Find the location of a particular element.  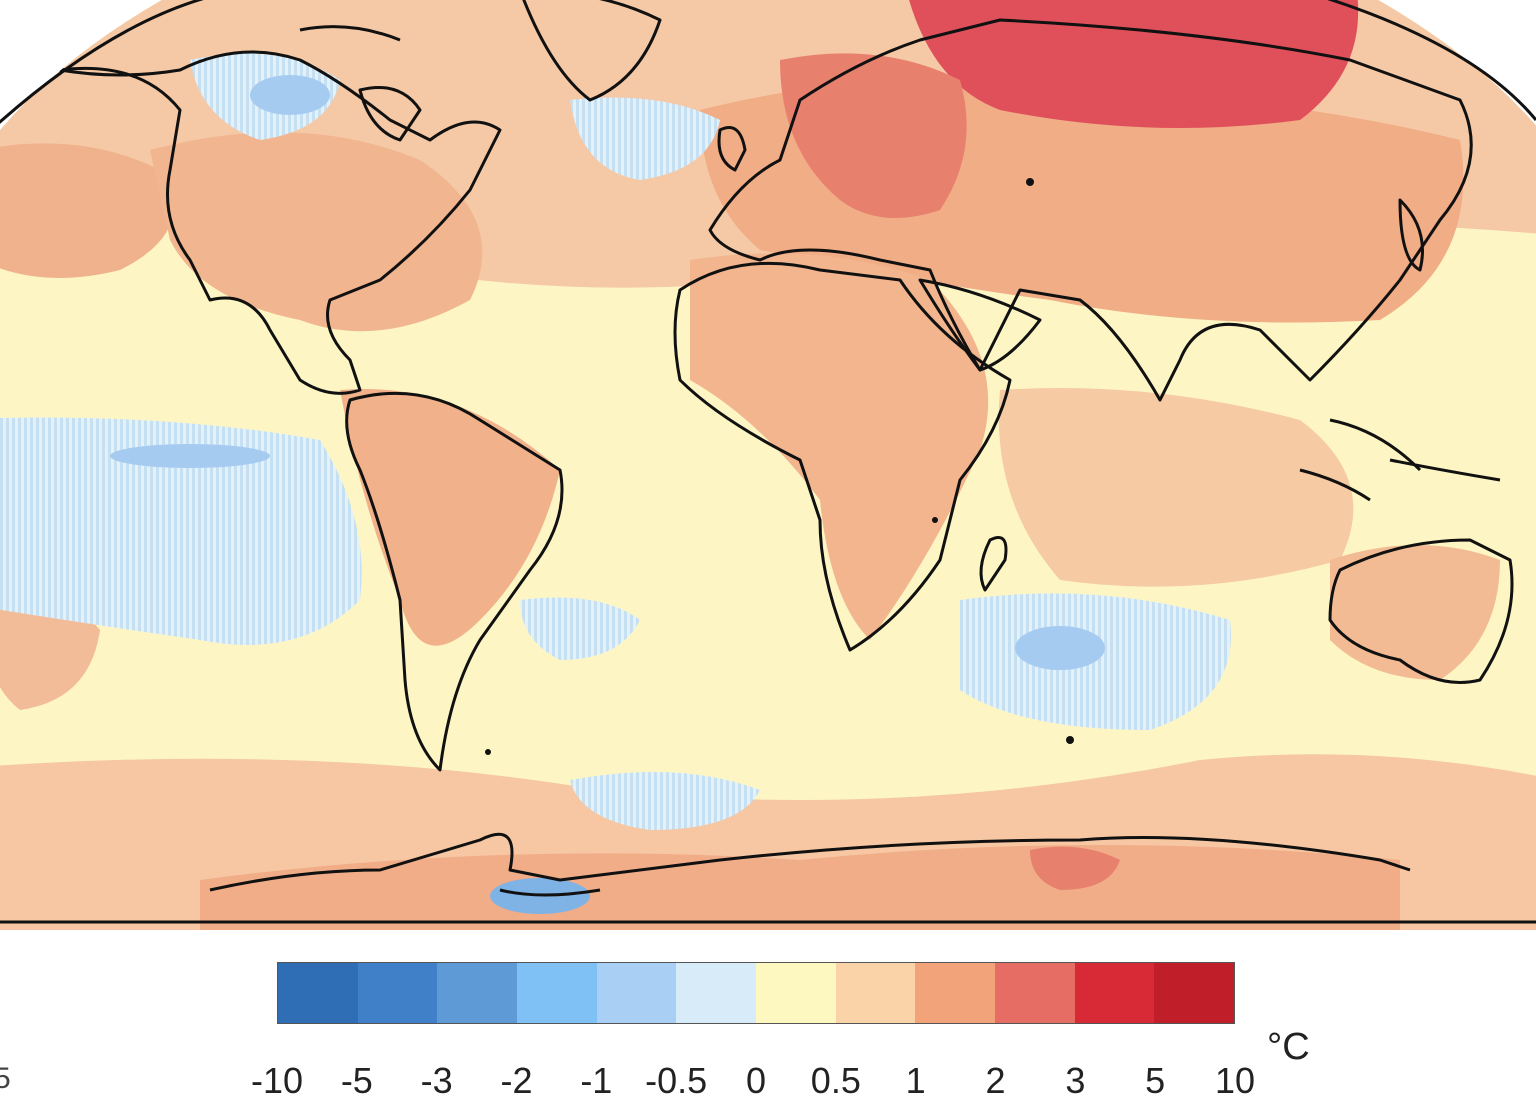

colorbar-tick-label: 1 is located at coordinates (915, 1080).